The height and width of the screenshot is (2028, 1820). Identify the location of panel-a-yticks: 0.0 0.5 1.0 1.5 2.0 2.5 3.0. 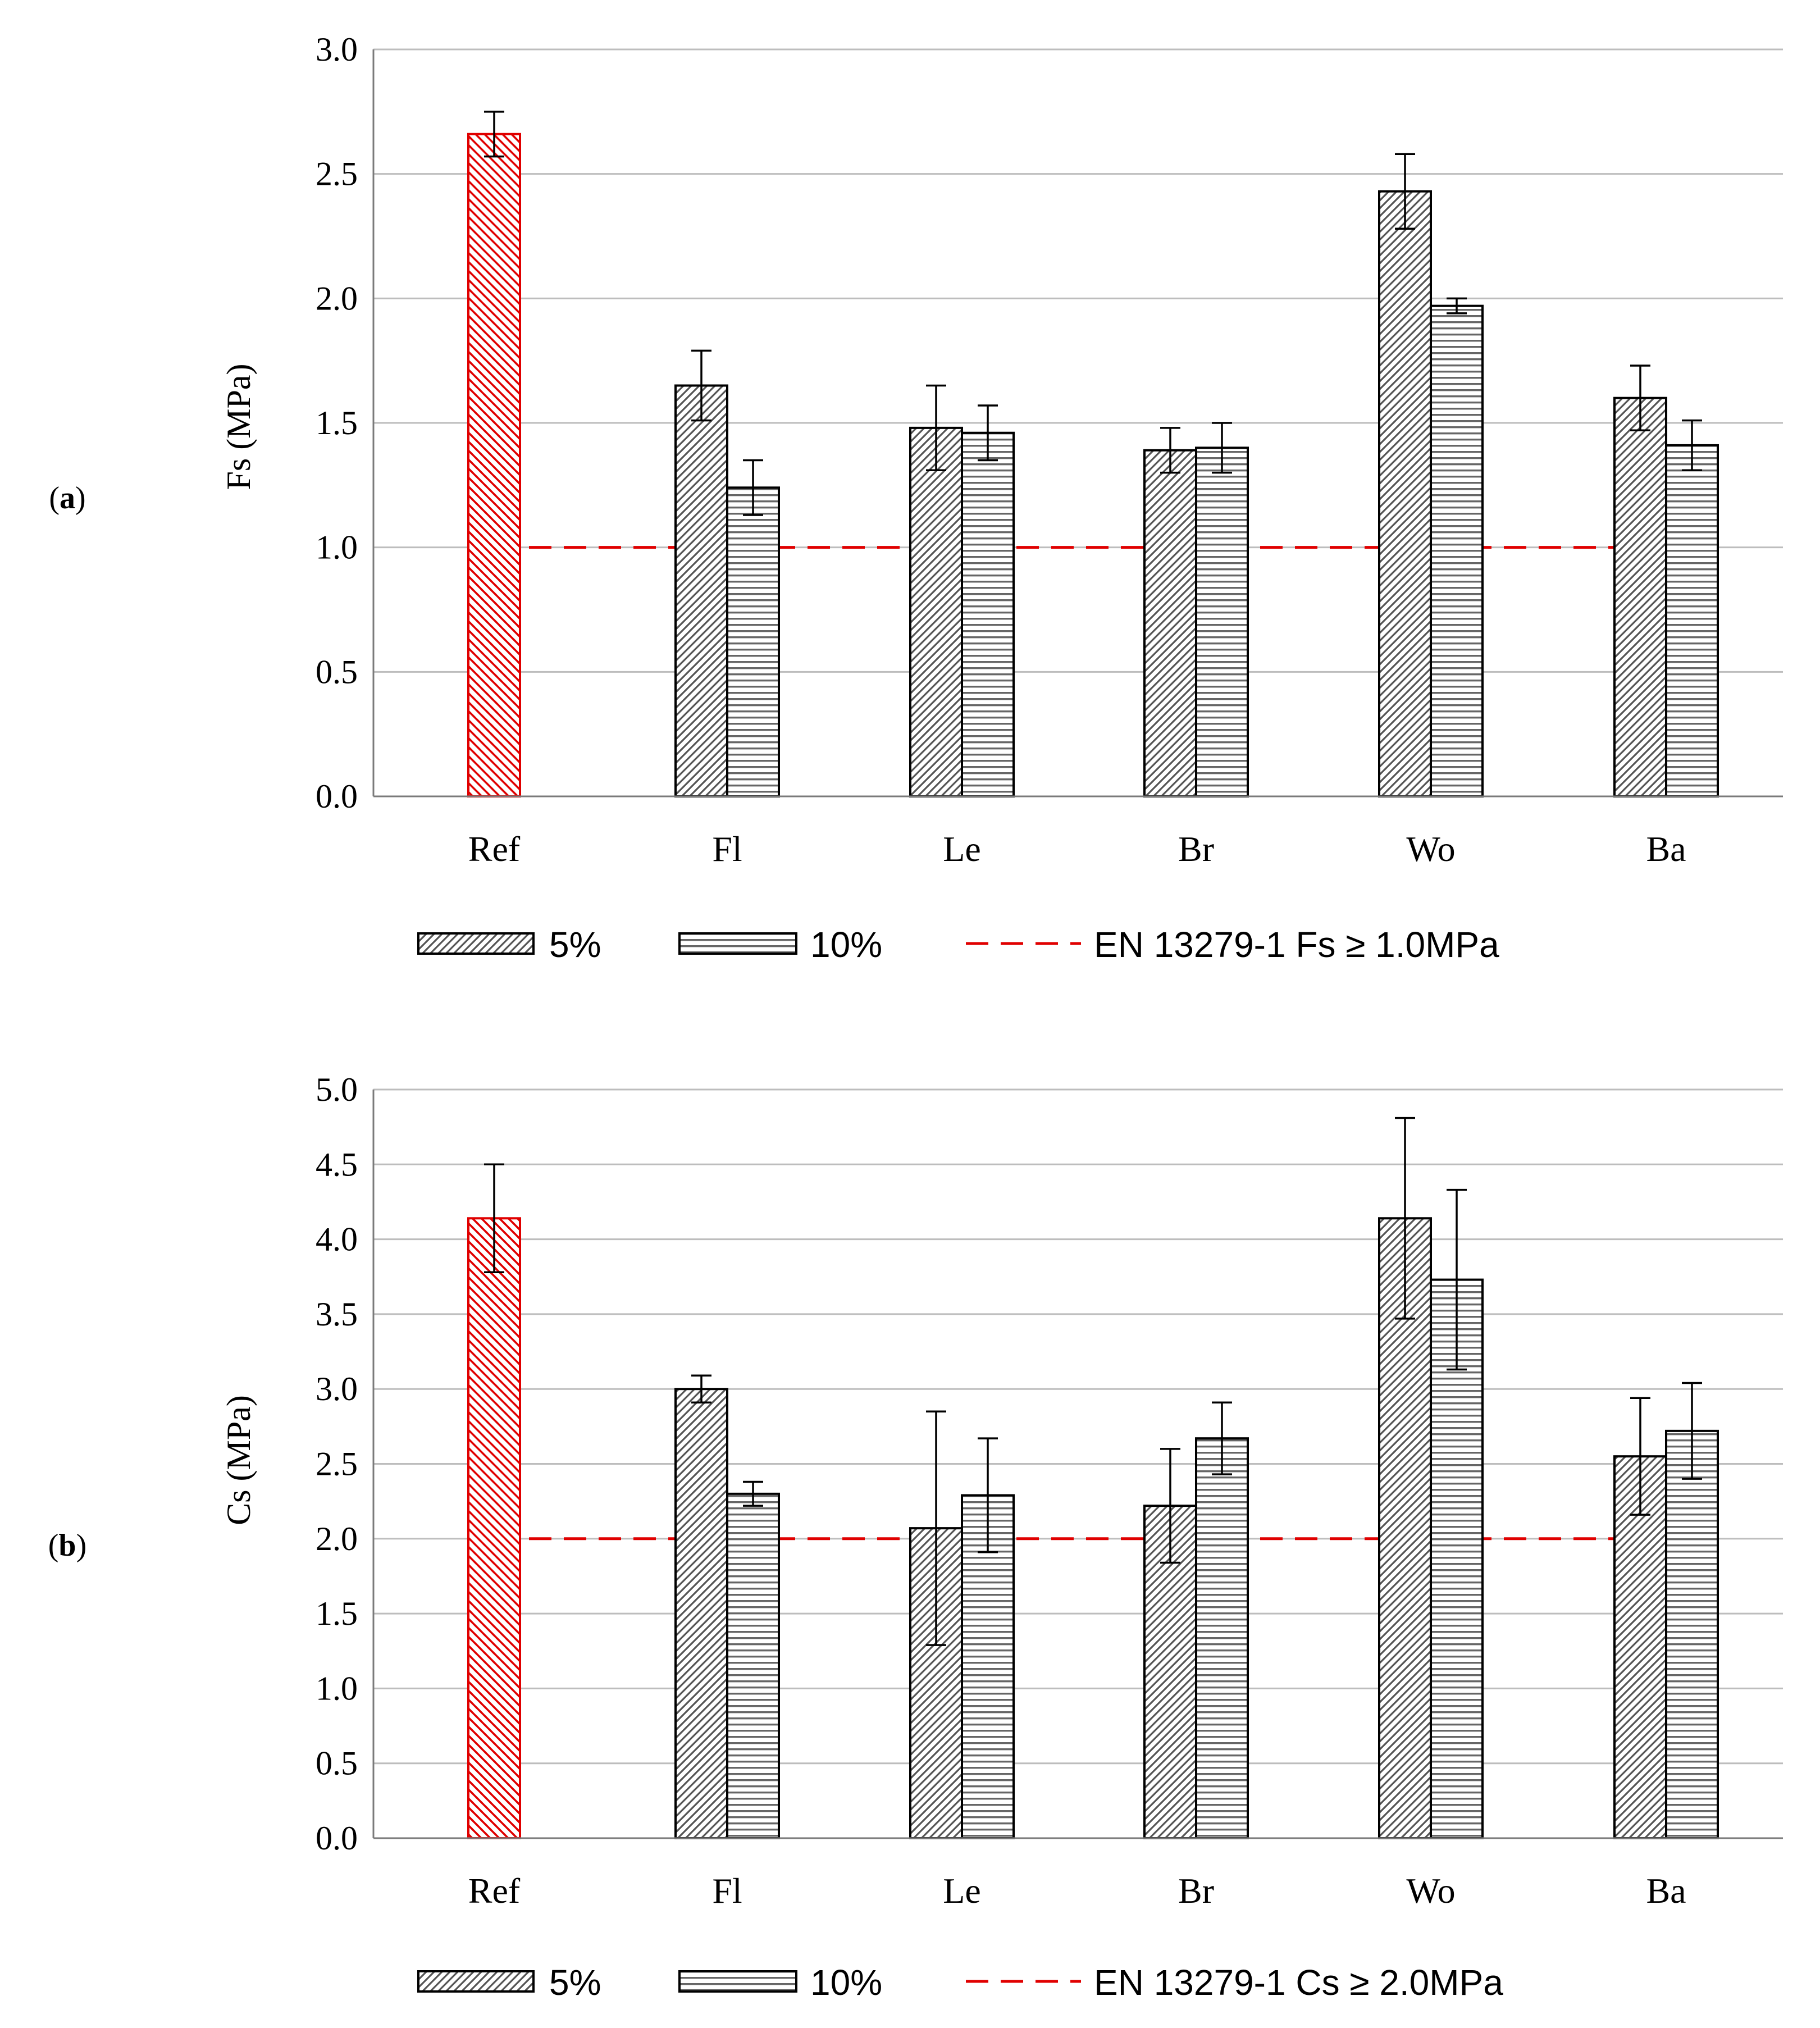
(337, 423).